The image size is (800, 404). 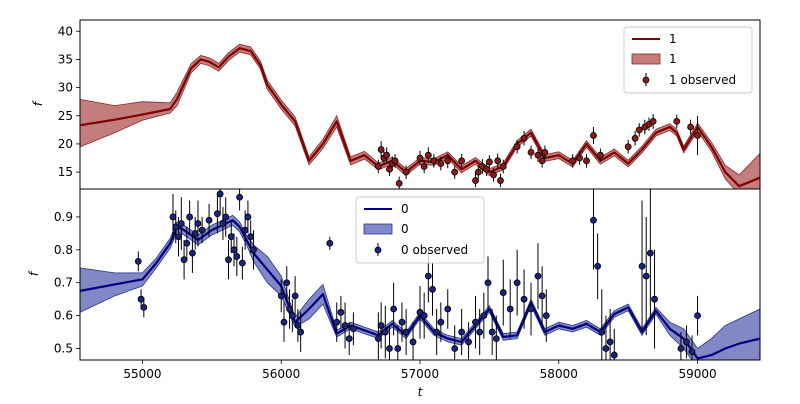 I want to click on bottom-y-tick-label: 0.8, so click(x=63, y=250).